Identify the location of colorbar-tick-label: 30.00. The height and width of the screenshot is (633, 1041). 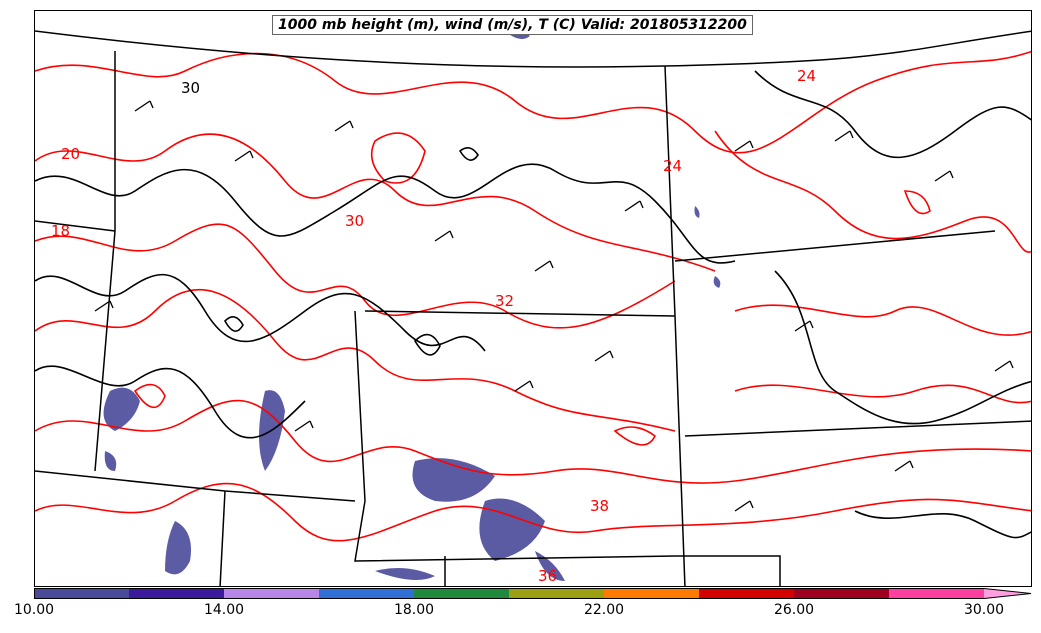
(984, 610).